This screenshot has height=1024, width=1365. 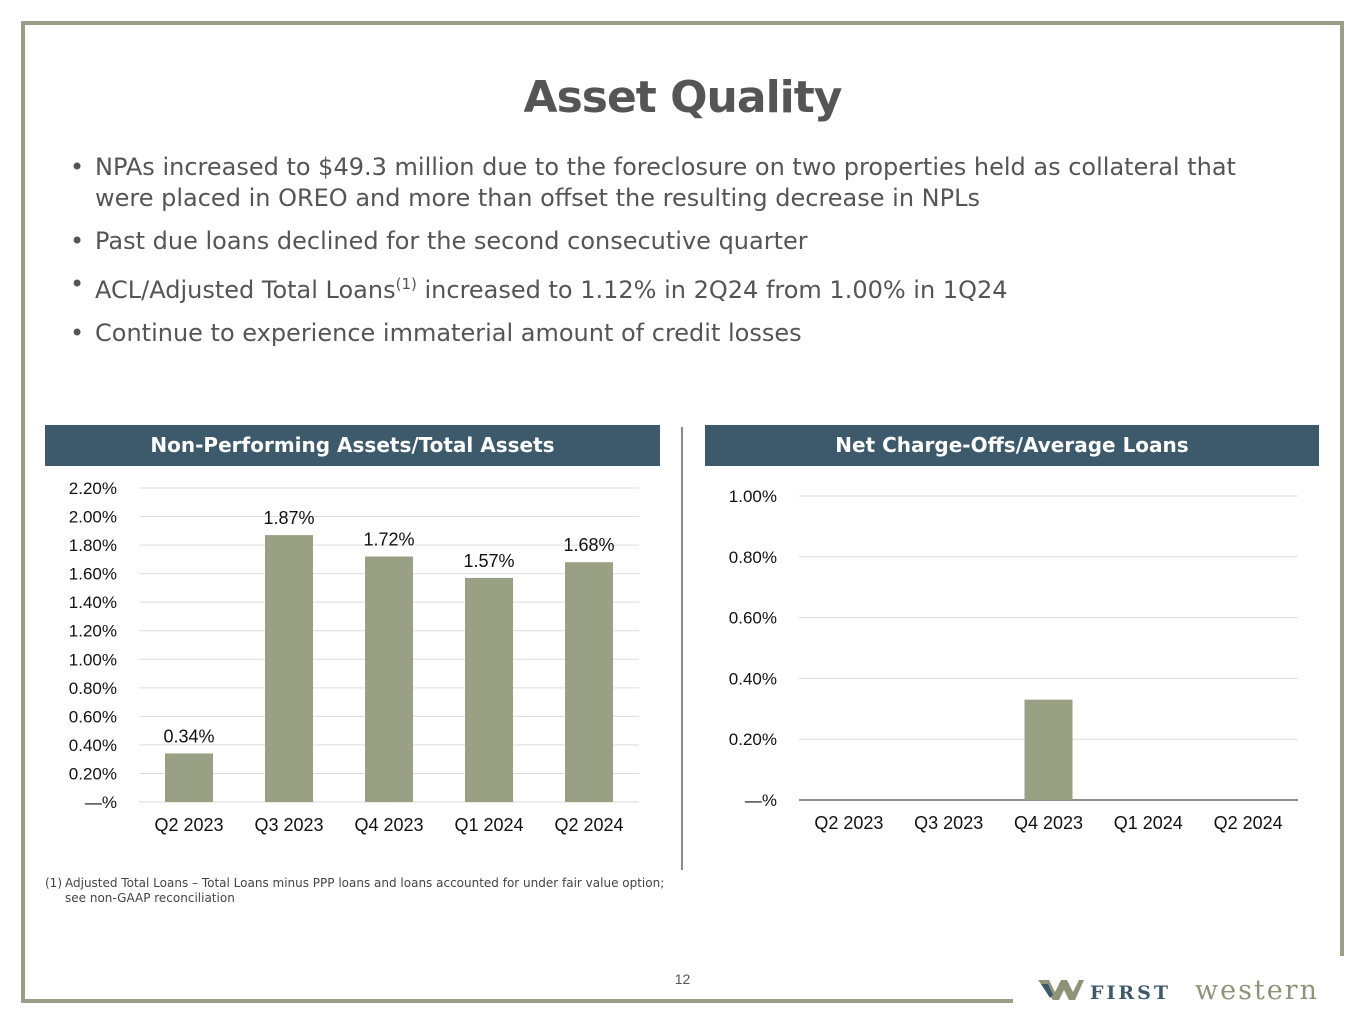 I want to click on data-label: 1.72%, so click(x=388, y=540).